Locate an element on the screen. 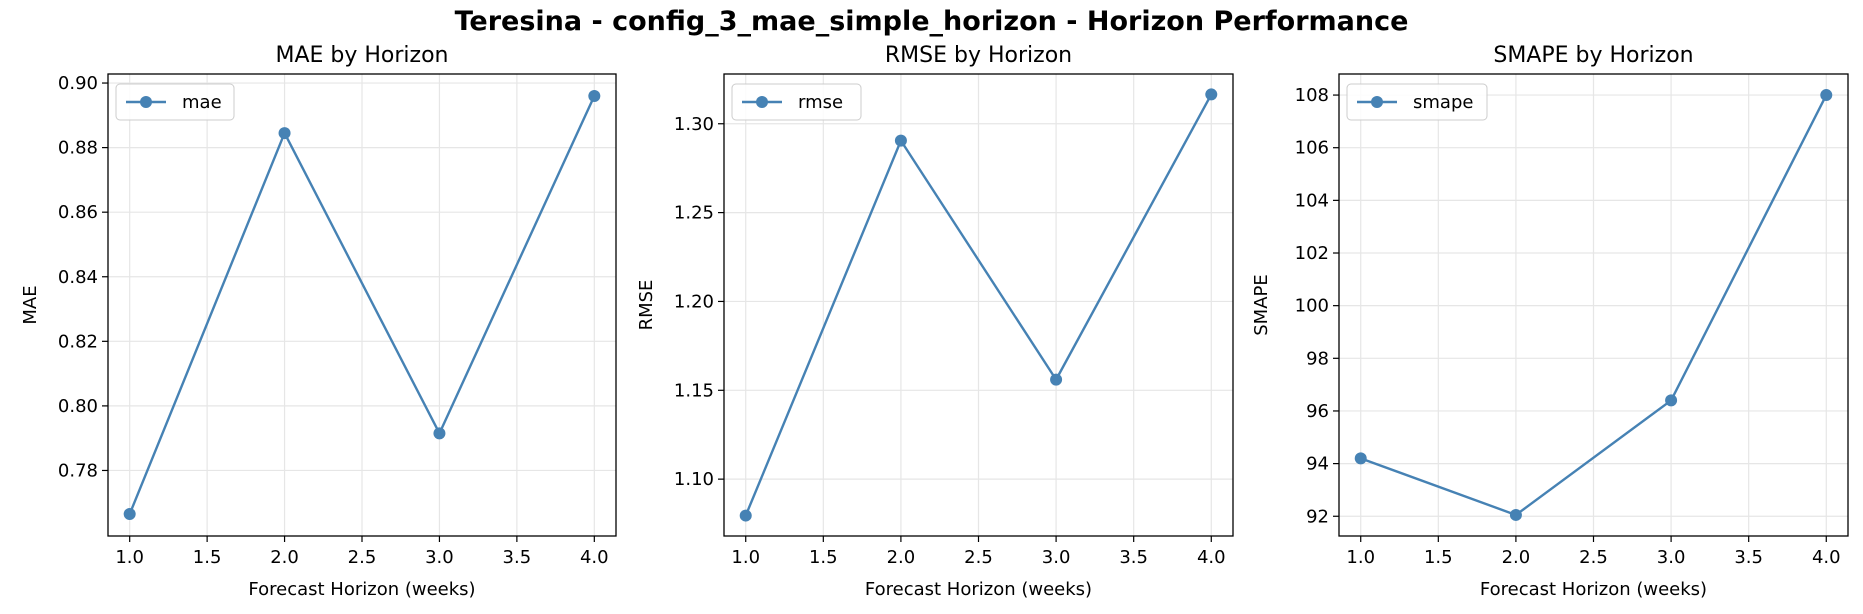 The image size is (1863, 614). y-tick-label: 106 is located at coordinates (1312, 148).